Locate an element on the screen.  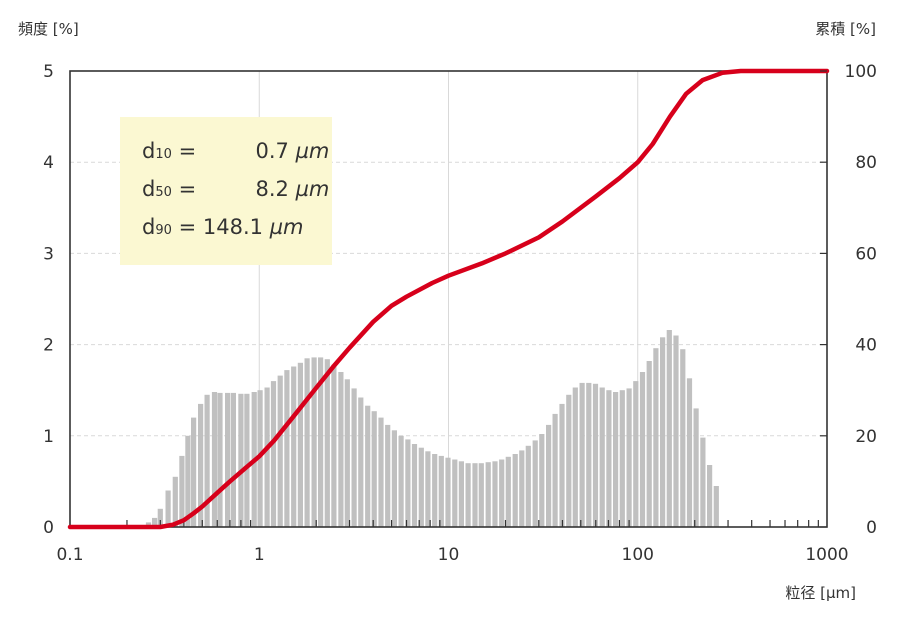
x-tick-label: 100 is located at coordinates (638, 555).